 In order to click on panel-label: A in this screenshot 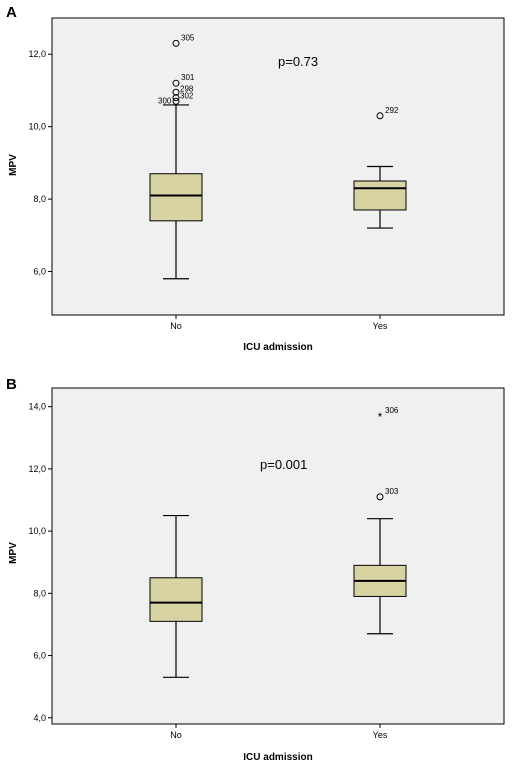, I will do `click(11, 12)`.